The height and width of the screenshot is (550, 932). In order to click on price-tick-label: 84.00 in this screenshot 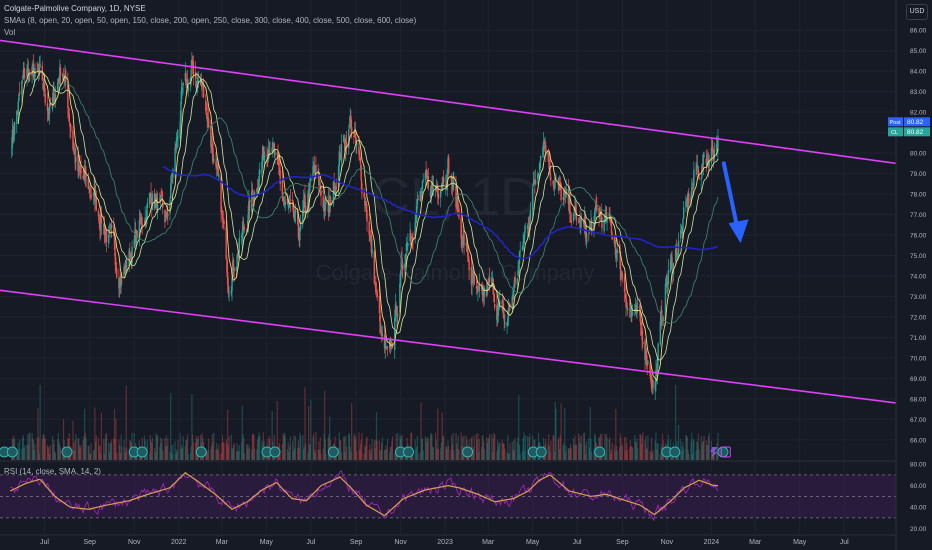, I will do `click(918, 72)`.